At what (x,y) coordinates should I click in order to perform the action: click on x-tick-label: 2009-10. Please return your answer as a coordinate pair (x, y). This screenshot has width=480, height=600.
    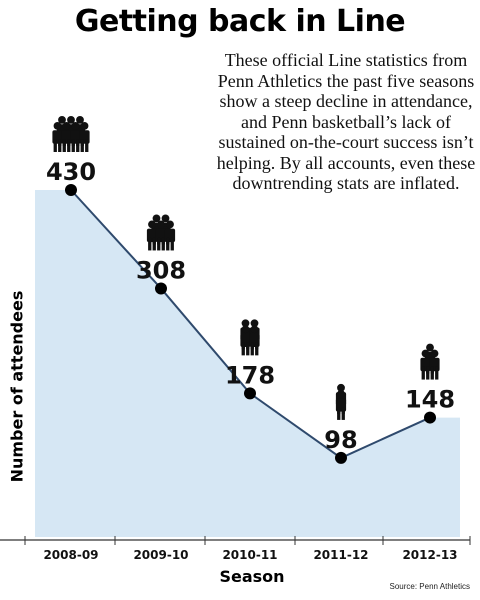
    Looking at the image, I should click on (160, 555).